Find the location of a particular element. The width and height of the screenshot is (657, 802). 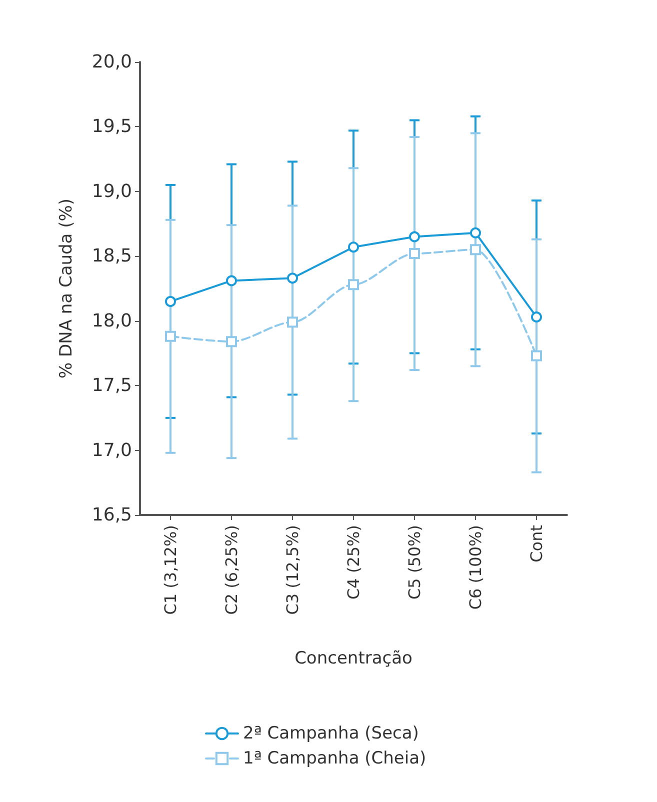

x-tick-label: C5 (50%) is located at coordinates (414, 562).